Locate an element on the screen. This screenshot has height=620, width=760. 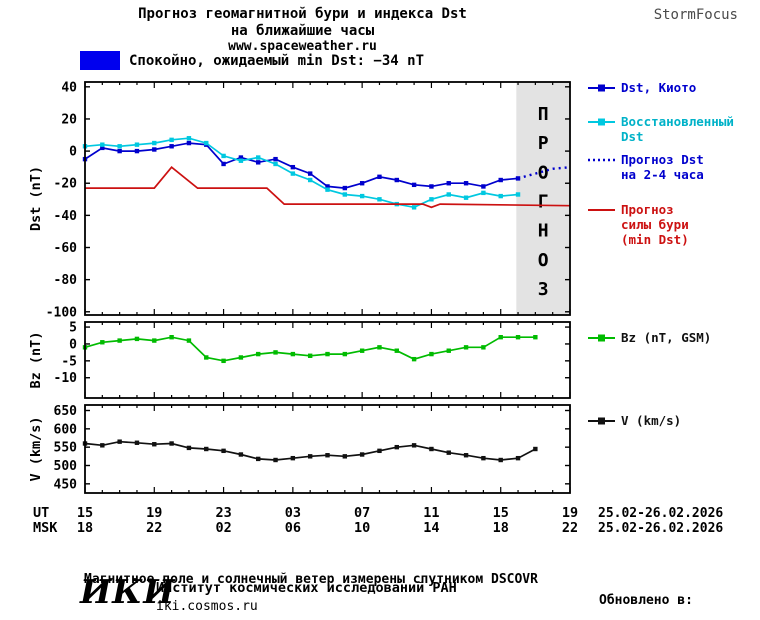
y-axis-label: Bz (nT) is located at coordinates (36, 360).